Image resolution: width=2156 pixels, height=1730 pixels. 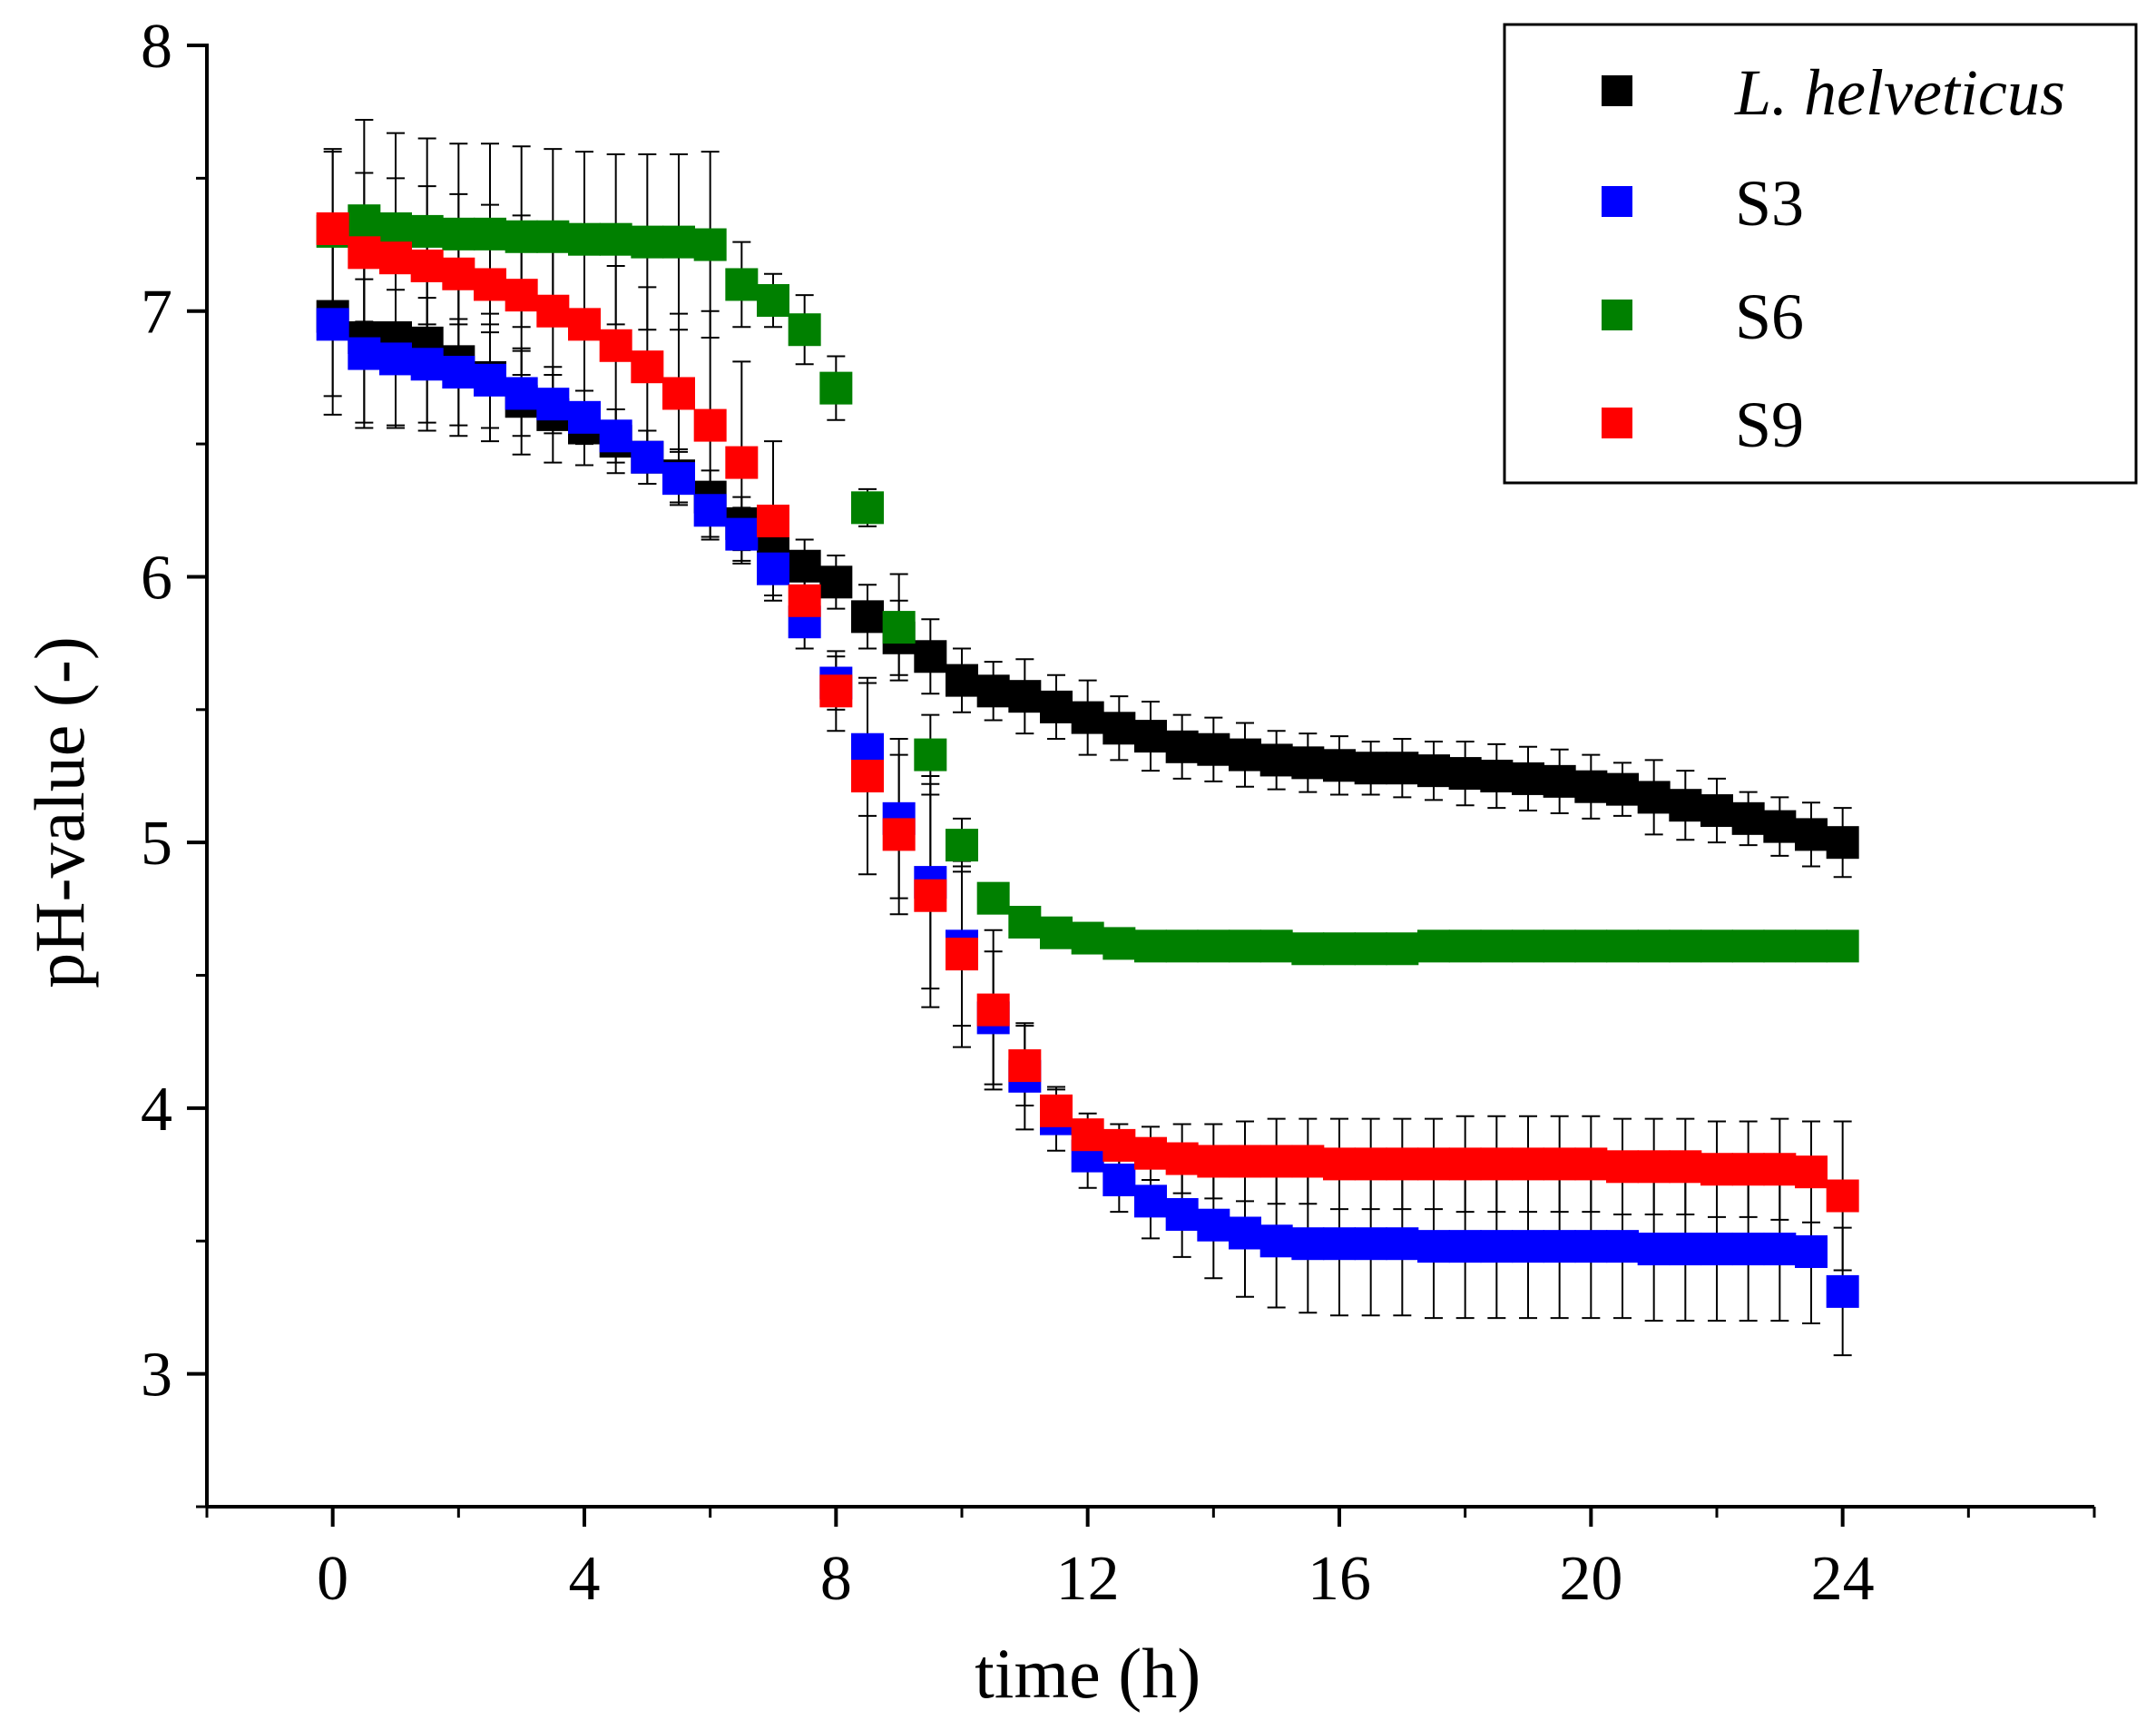 What do you see at coordinates (156, 1376) in the screenshot?
I see `y-tick-label: 3` at bounding box center [156, 1376].